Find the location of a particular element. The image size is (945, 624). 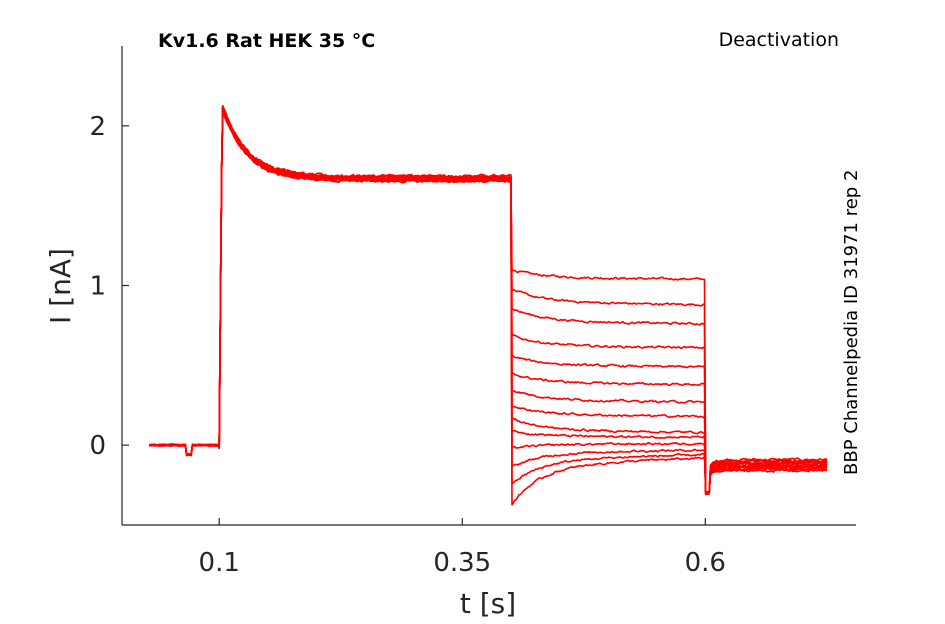

y-axis-label: I [nA] is located at coordinates (60, 286).